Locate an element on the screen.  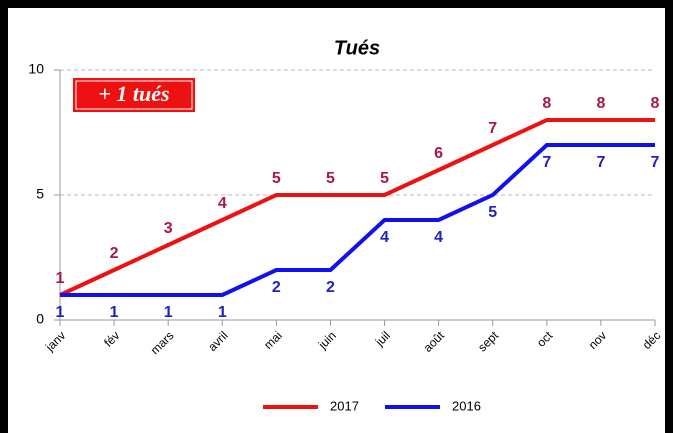
annotation: + 1 tués is located at coordinates (133, 93).